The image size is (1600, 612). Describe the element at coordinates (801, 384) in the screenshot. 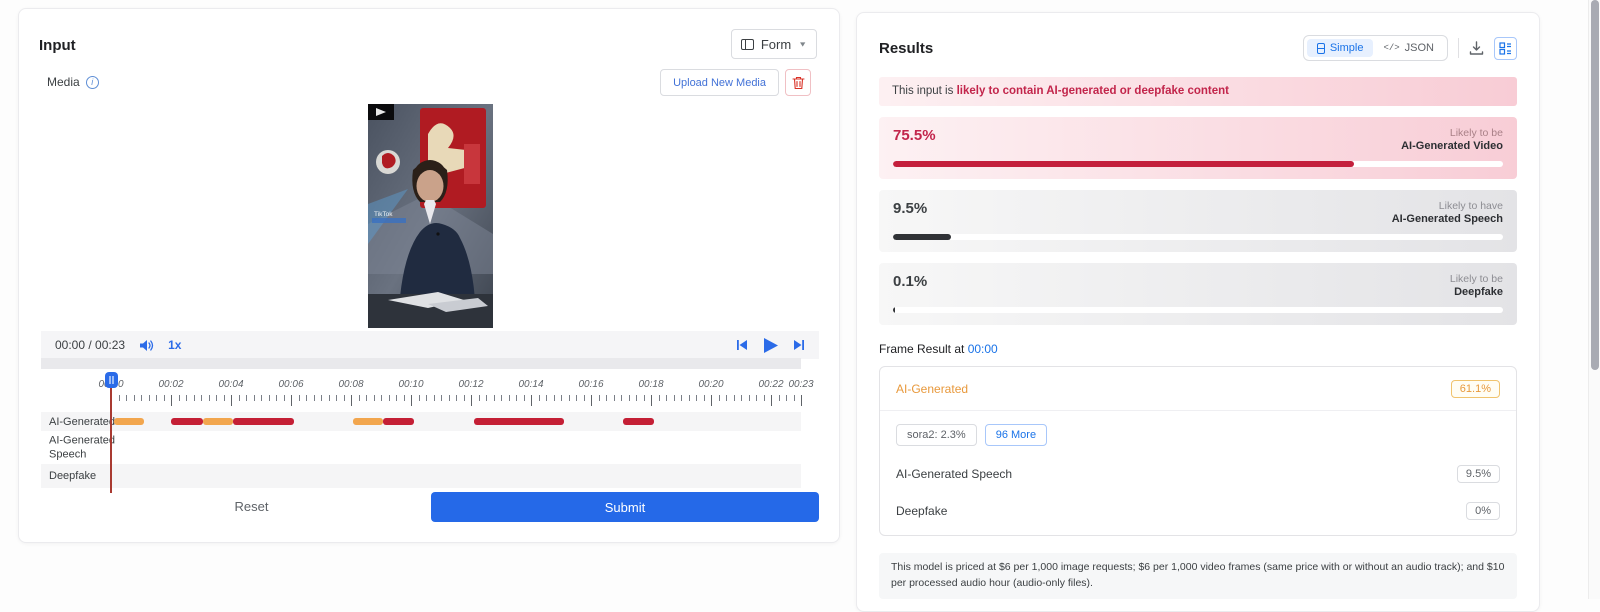

I see `timeline-tick-label: 00:23` at that location.